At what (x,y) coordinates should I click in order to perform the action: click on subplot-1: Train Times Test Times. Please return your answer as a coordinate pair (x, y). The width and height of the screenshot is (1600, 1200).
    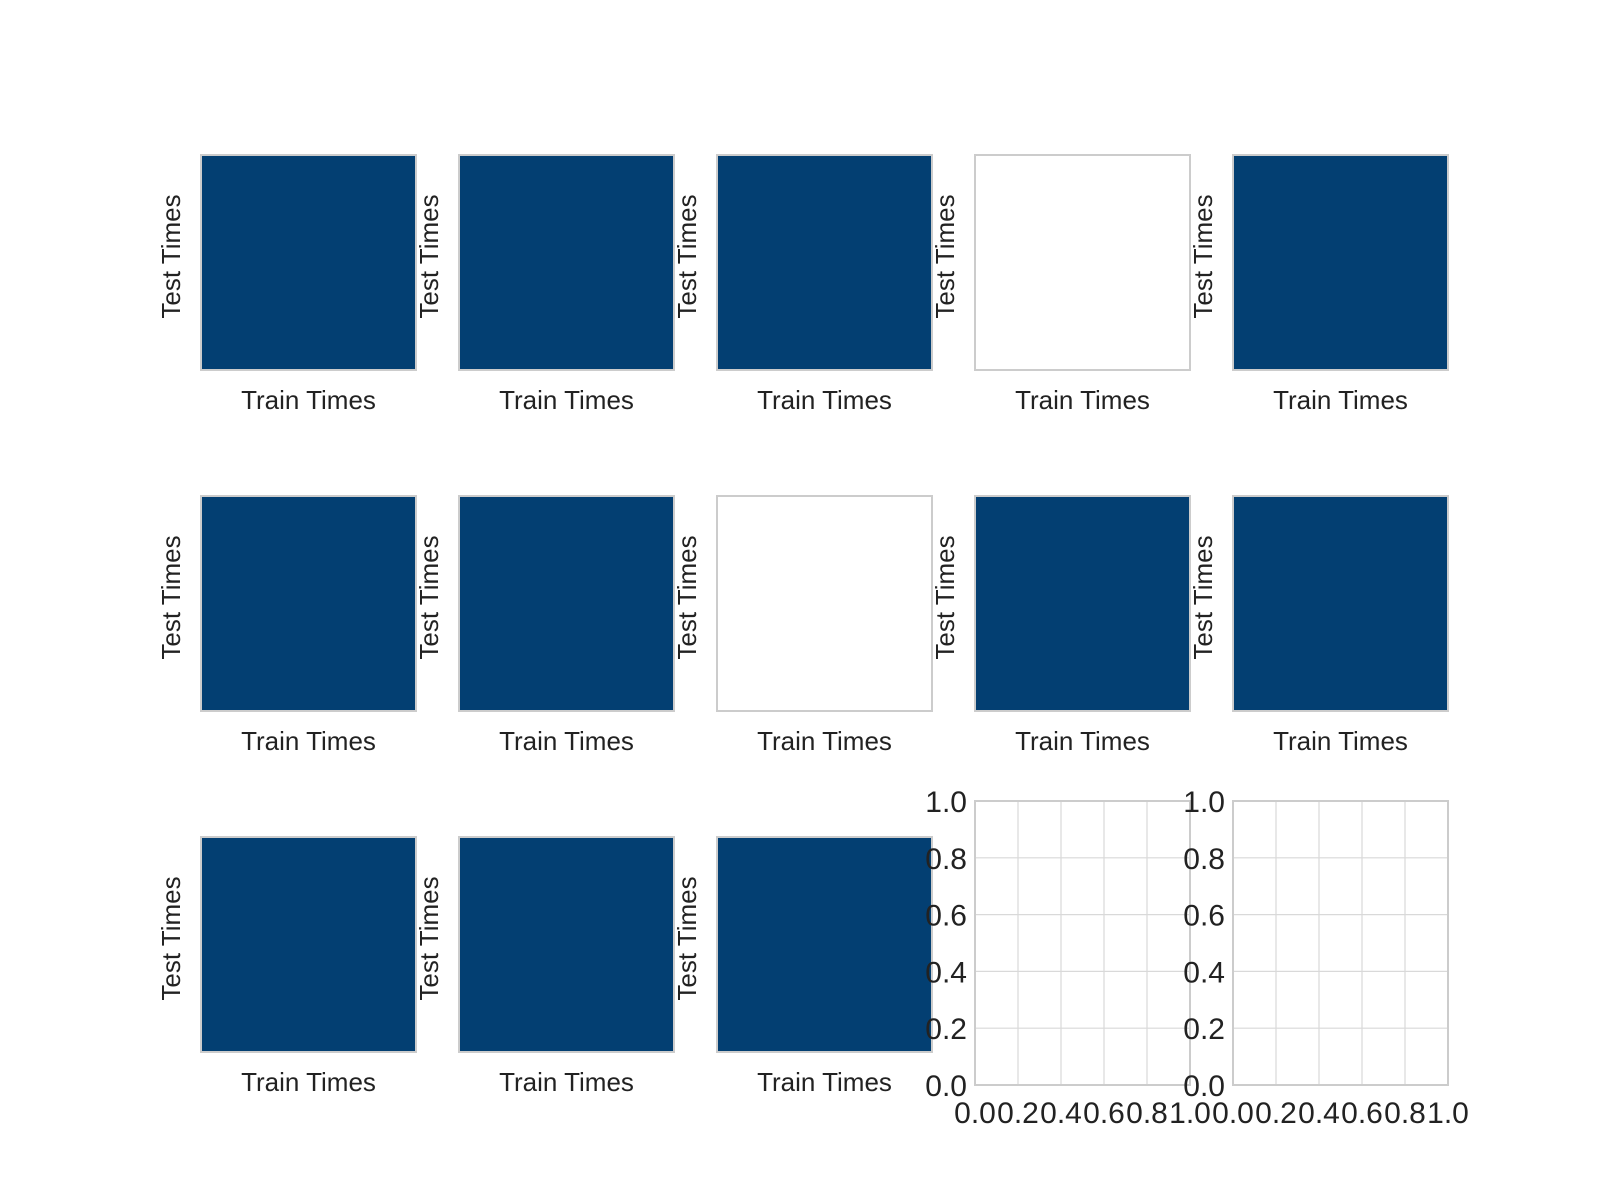
    Looking at the image, I should click on (286, 284).